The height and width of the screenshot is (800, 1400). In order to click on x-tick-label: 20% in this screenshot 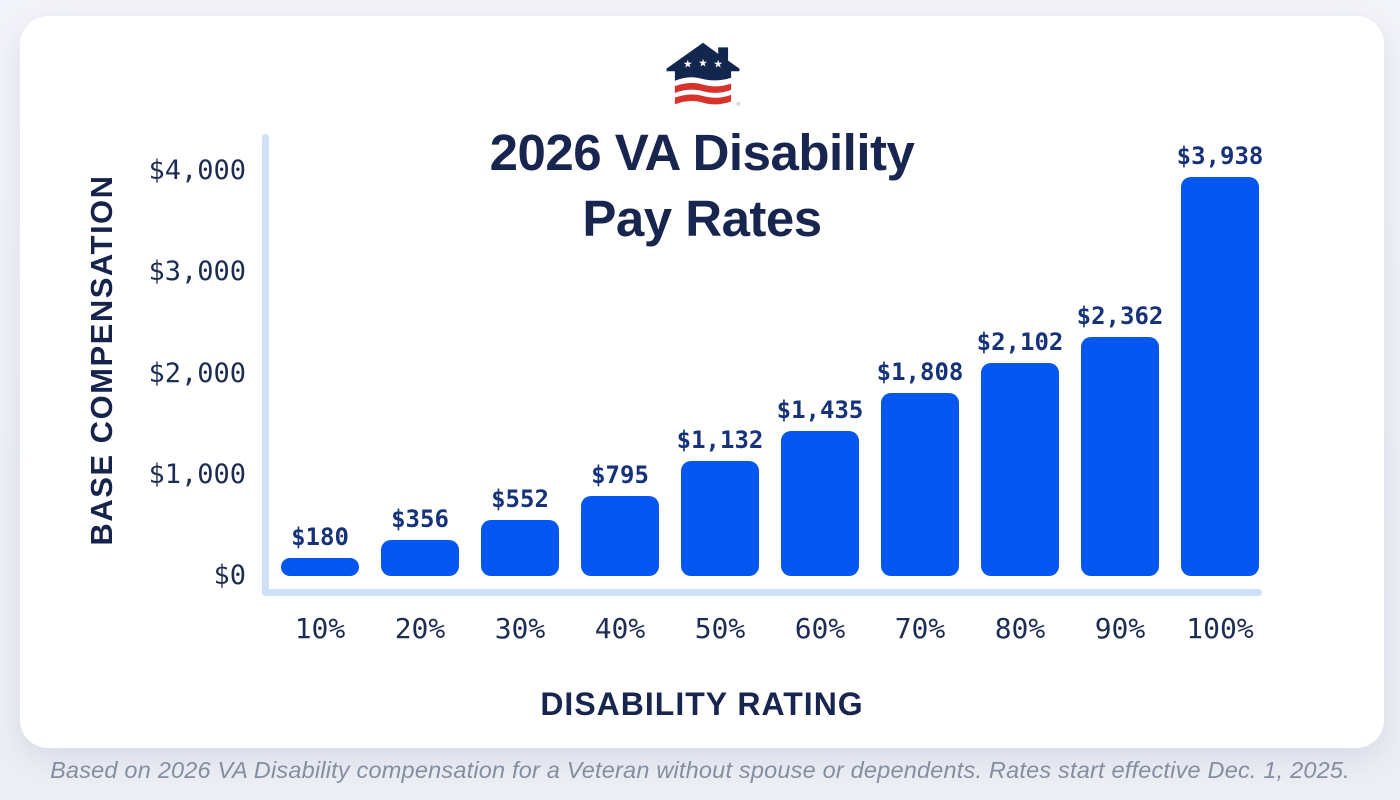, I will do `click(420, 628)`.